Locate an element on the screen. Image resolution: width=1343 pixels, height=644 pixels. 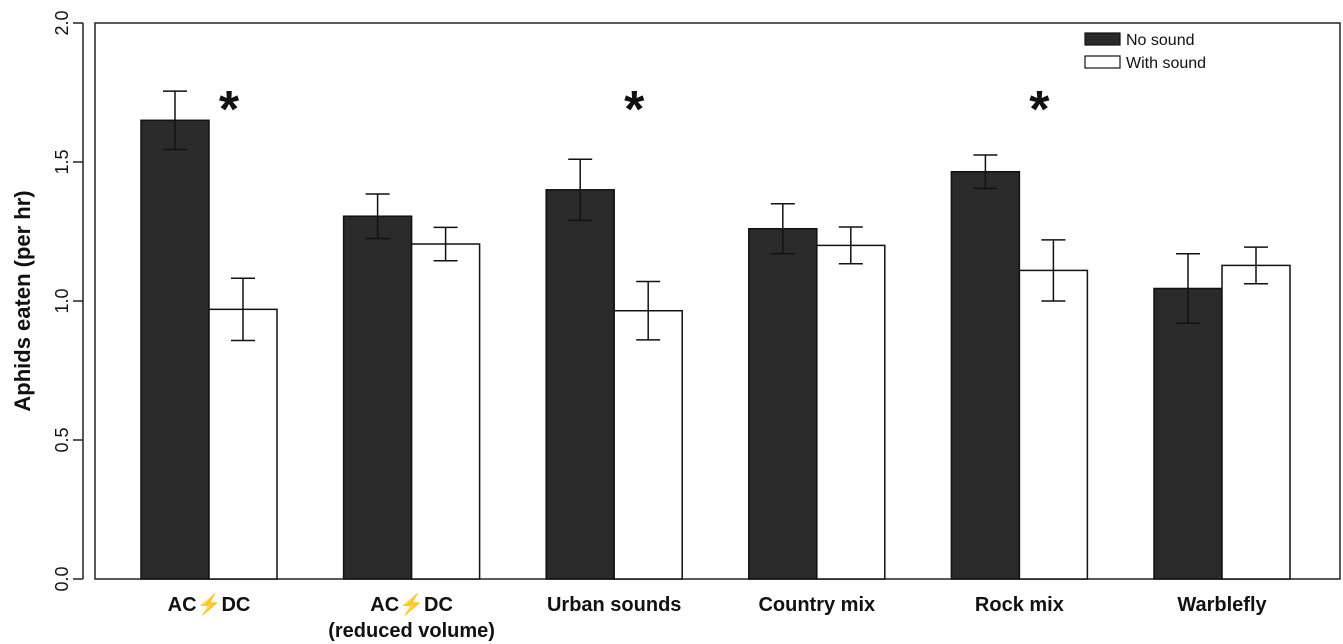
y-tick-label: 0.0 is located at coordinates (62, 578).